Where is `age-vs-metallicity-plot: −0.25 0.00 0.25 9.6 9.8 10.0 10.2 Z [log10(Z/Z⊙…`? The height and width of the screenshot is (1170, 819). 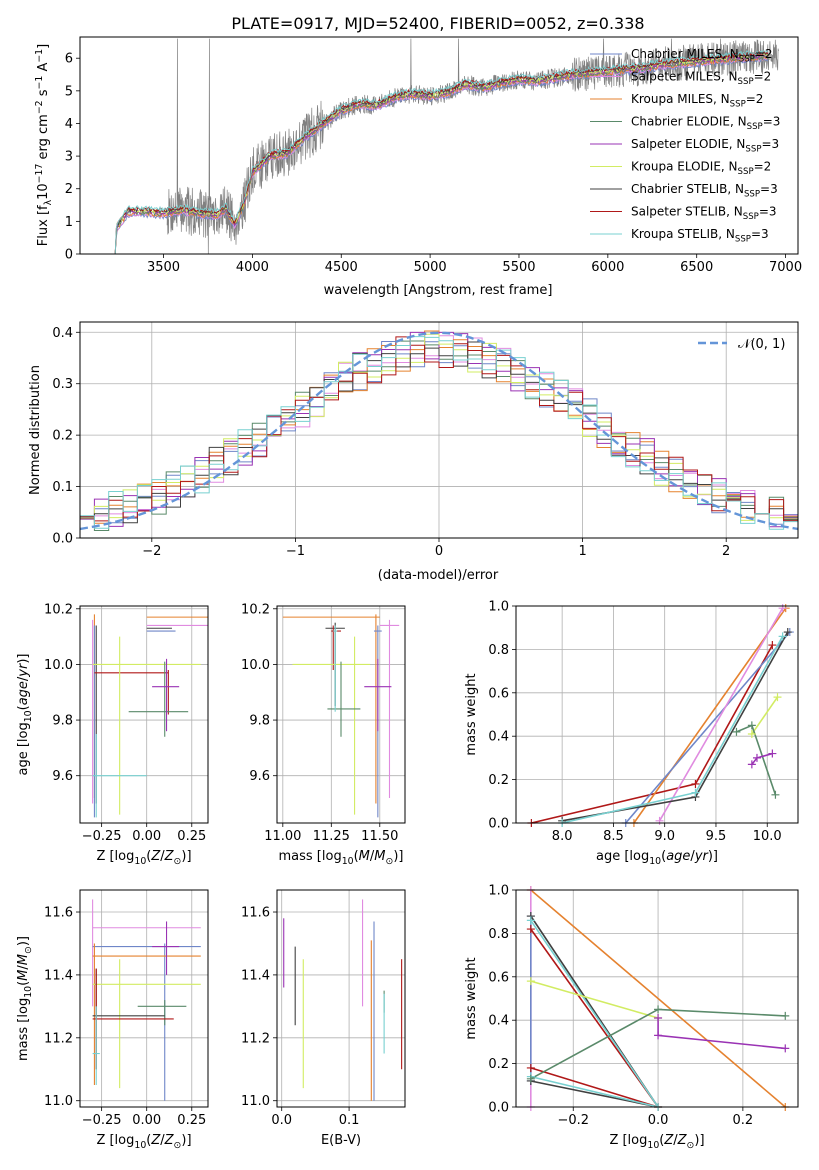
age-vs-metallicity-plot: −0.25 0.00 0.25 9.6 9.8 10.0 10.2 Z [log10(Z/Z⊙… is located at coordinates (112, 734).